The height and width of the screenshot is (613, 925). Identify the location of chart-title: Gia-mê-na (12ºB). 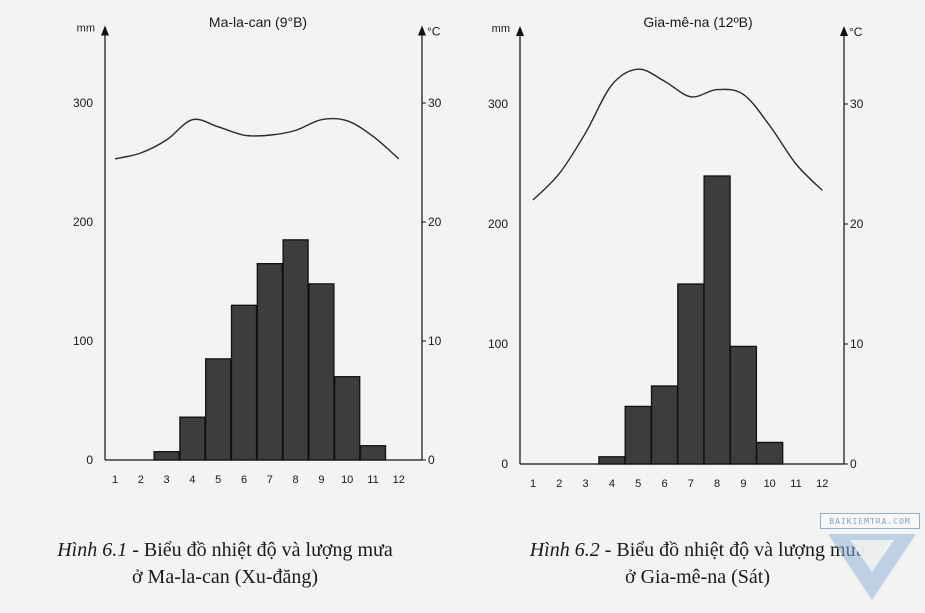
(697, 22).